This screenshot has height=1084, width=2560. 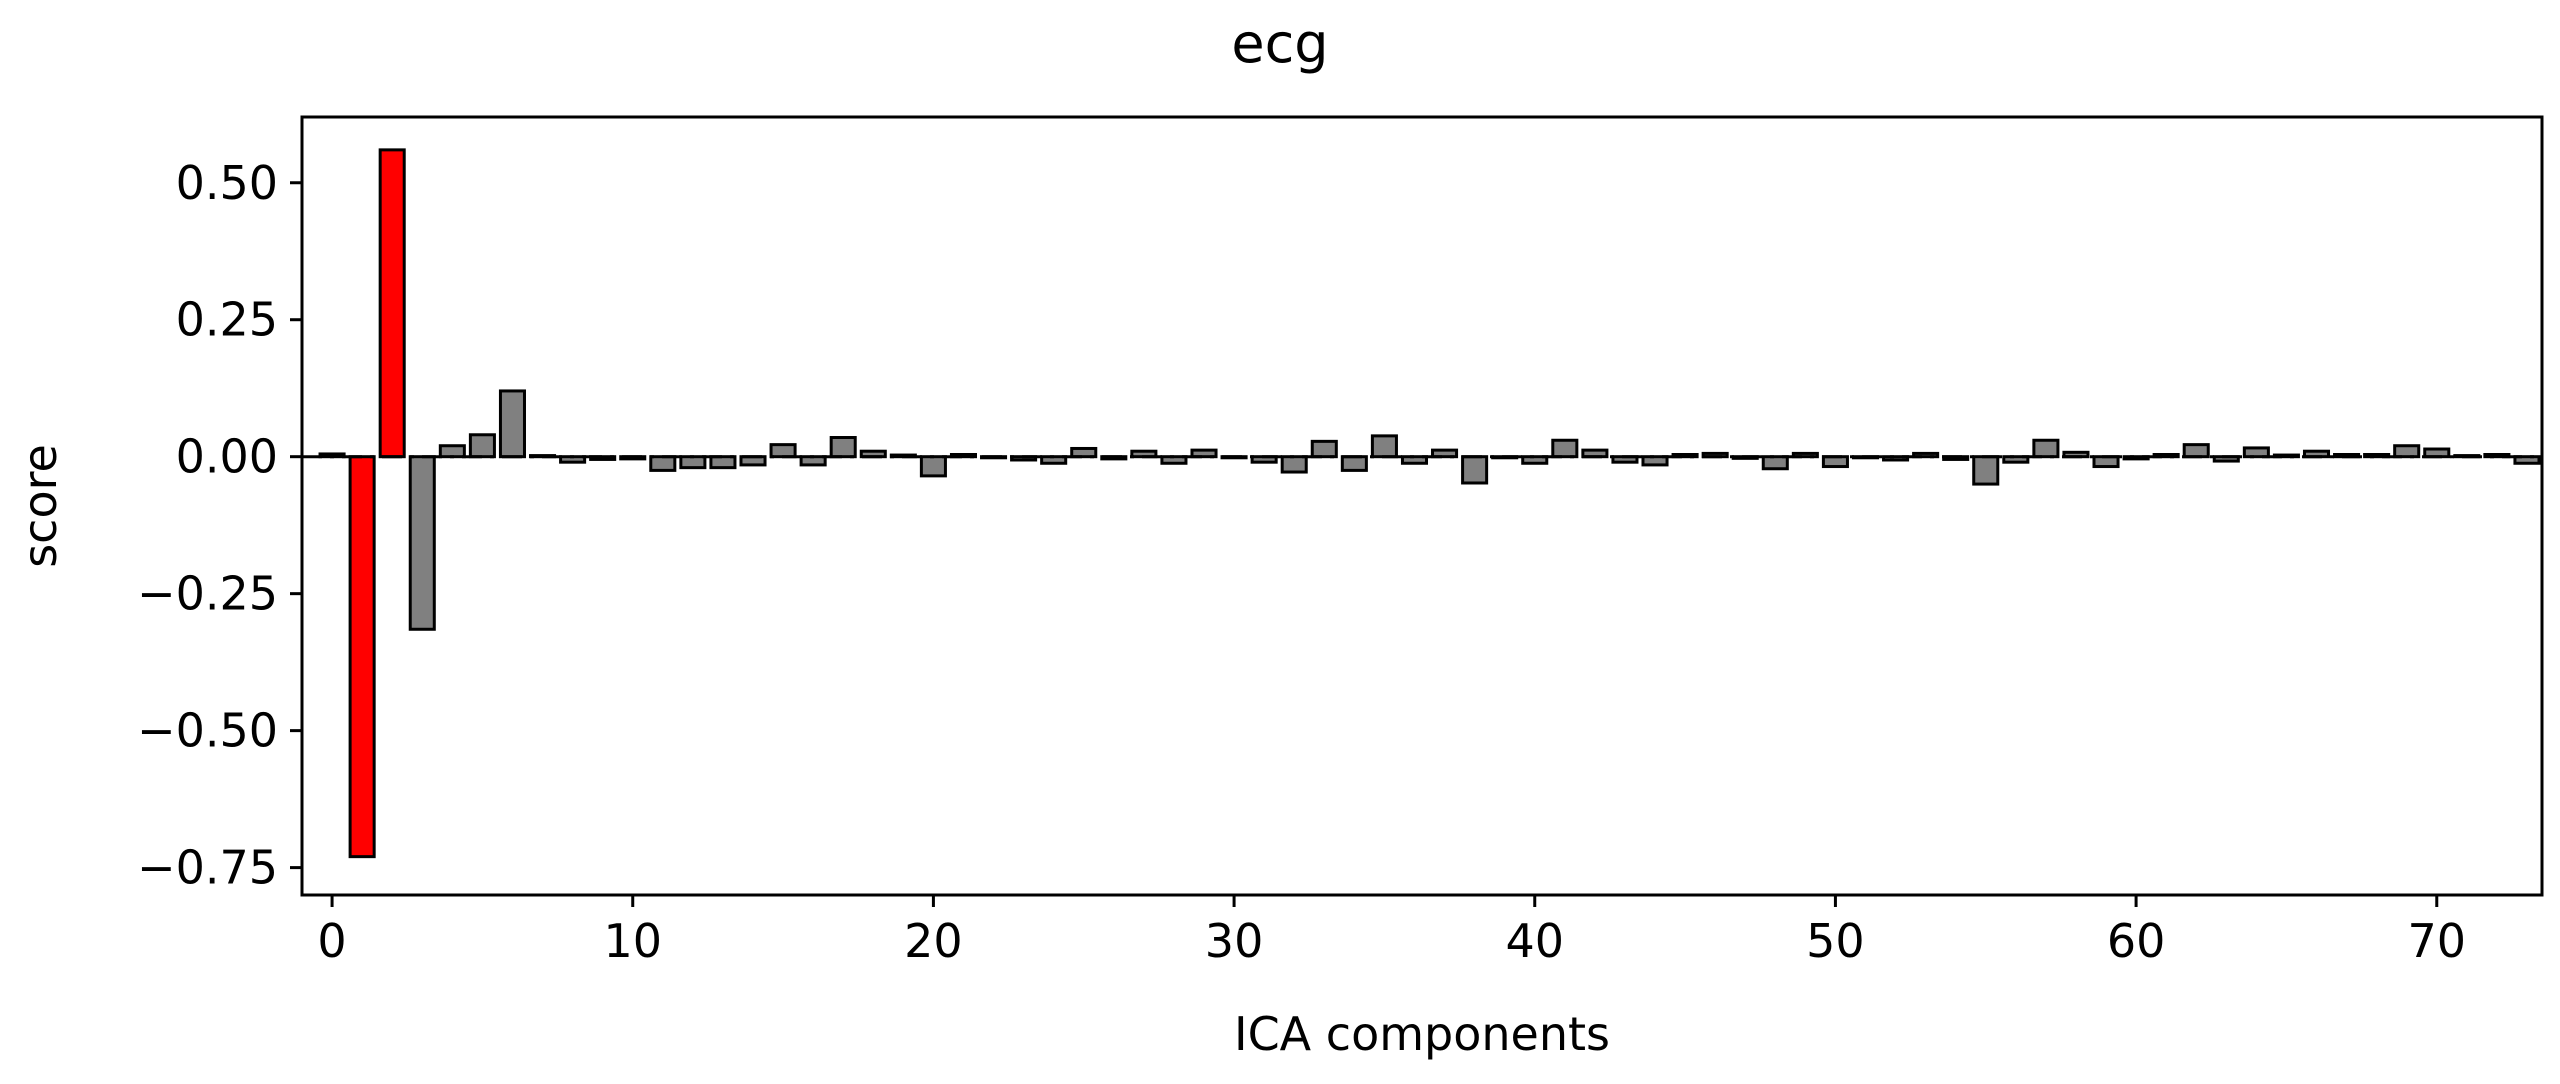 I want to click on y-tick-label: −0.25, so click(x=207, y=594).